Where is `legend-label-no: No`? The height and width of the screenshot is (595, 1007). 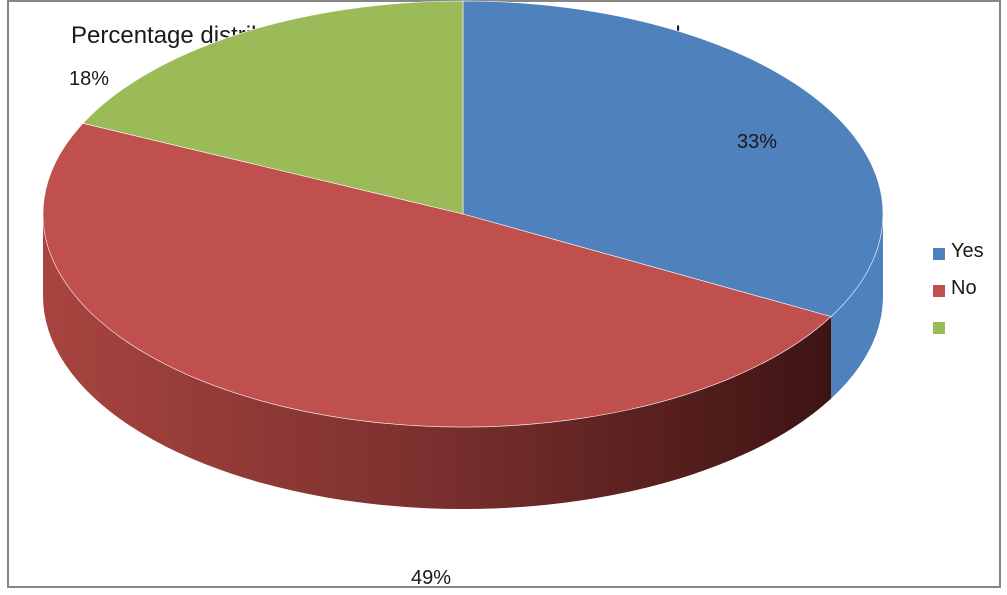
legend-label-no: No is located at coordinates (964, 288).